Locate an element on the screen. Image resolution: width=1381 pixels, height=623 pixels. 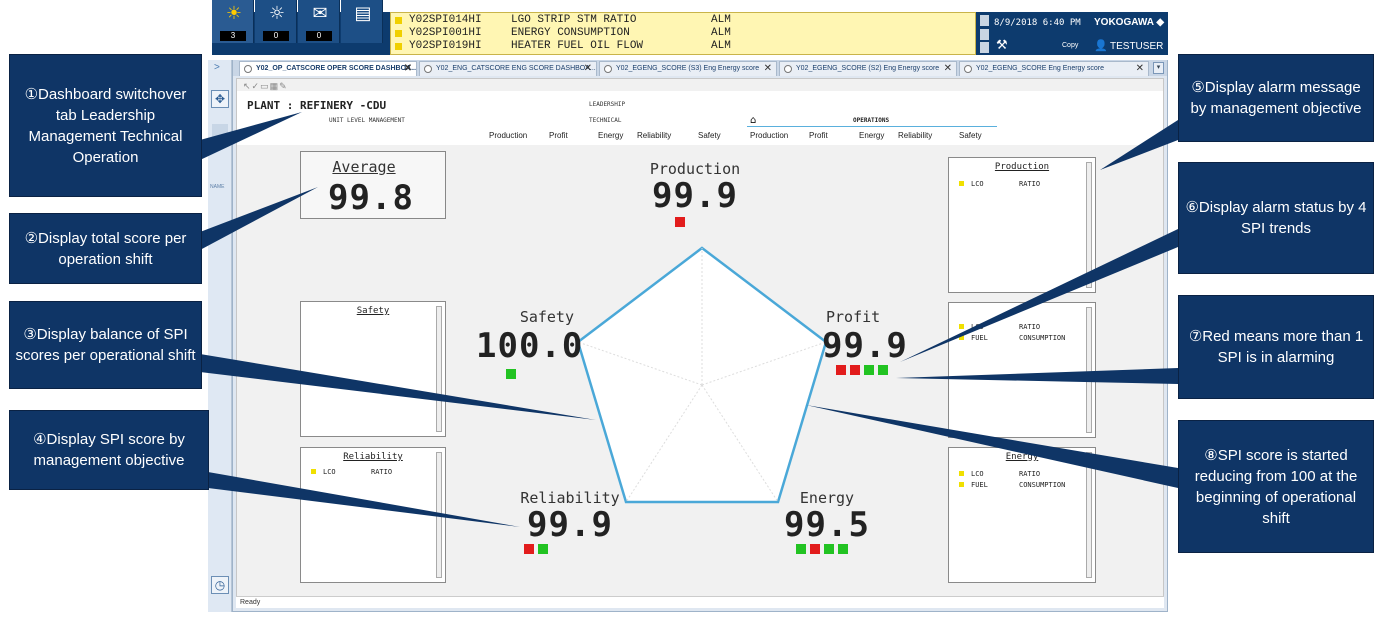
average-value: 99.8 is located at coordinates (371, 198).